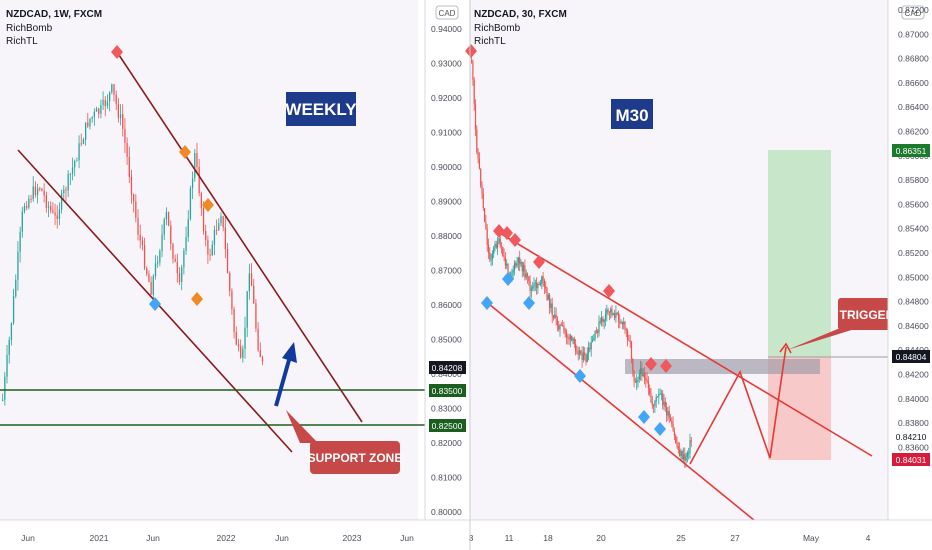  What do you see at coordinates (913, 375) in the screenshot?
I see `m30-price-tick-label: 0.84200` at bounding box center [913, 375].